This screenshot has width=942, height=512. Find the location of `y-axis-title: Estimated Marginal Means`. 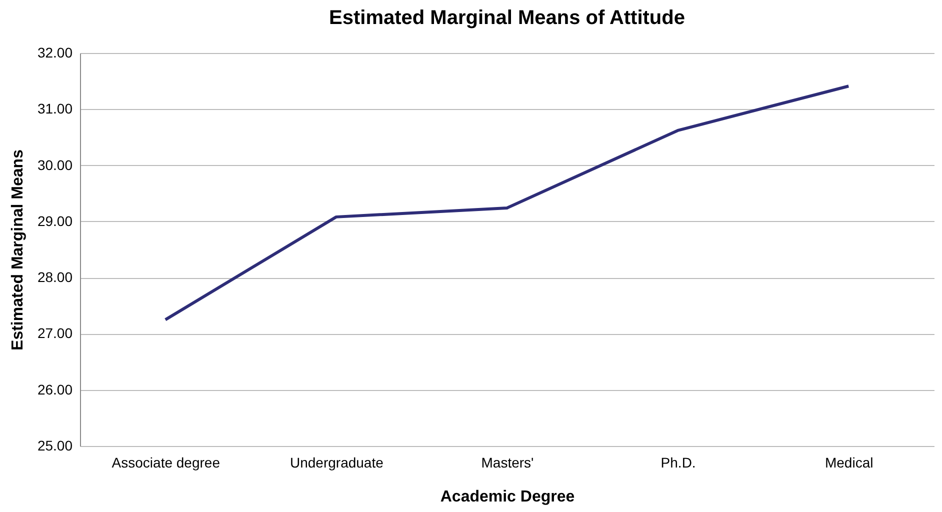

y-axis-title: Estimated Marginal Means is located at coordinates (17, 249).